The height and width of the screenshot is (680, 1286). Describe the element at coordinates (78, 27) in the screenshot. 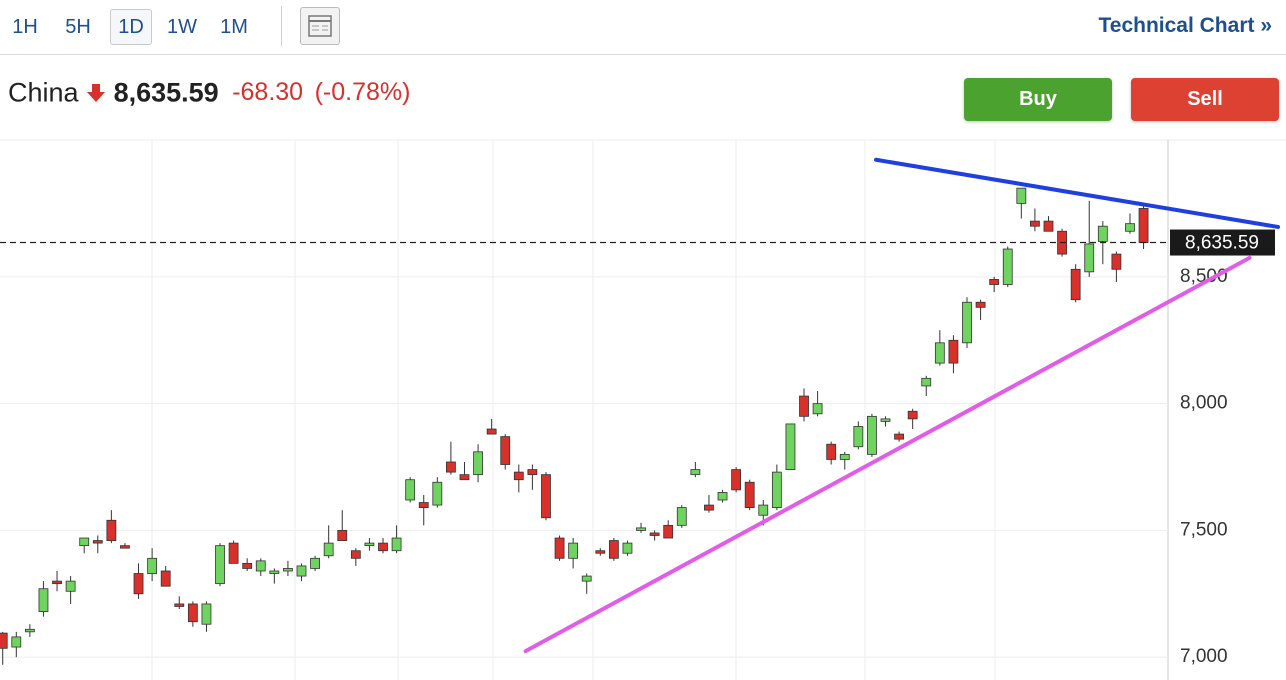

I see `timeframe-tab: 5H` at that location.